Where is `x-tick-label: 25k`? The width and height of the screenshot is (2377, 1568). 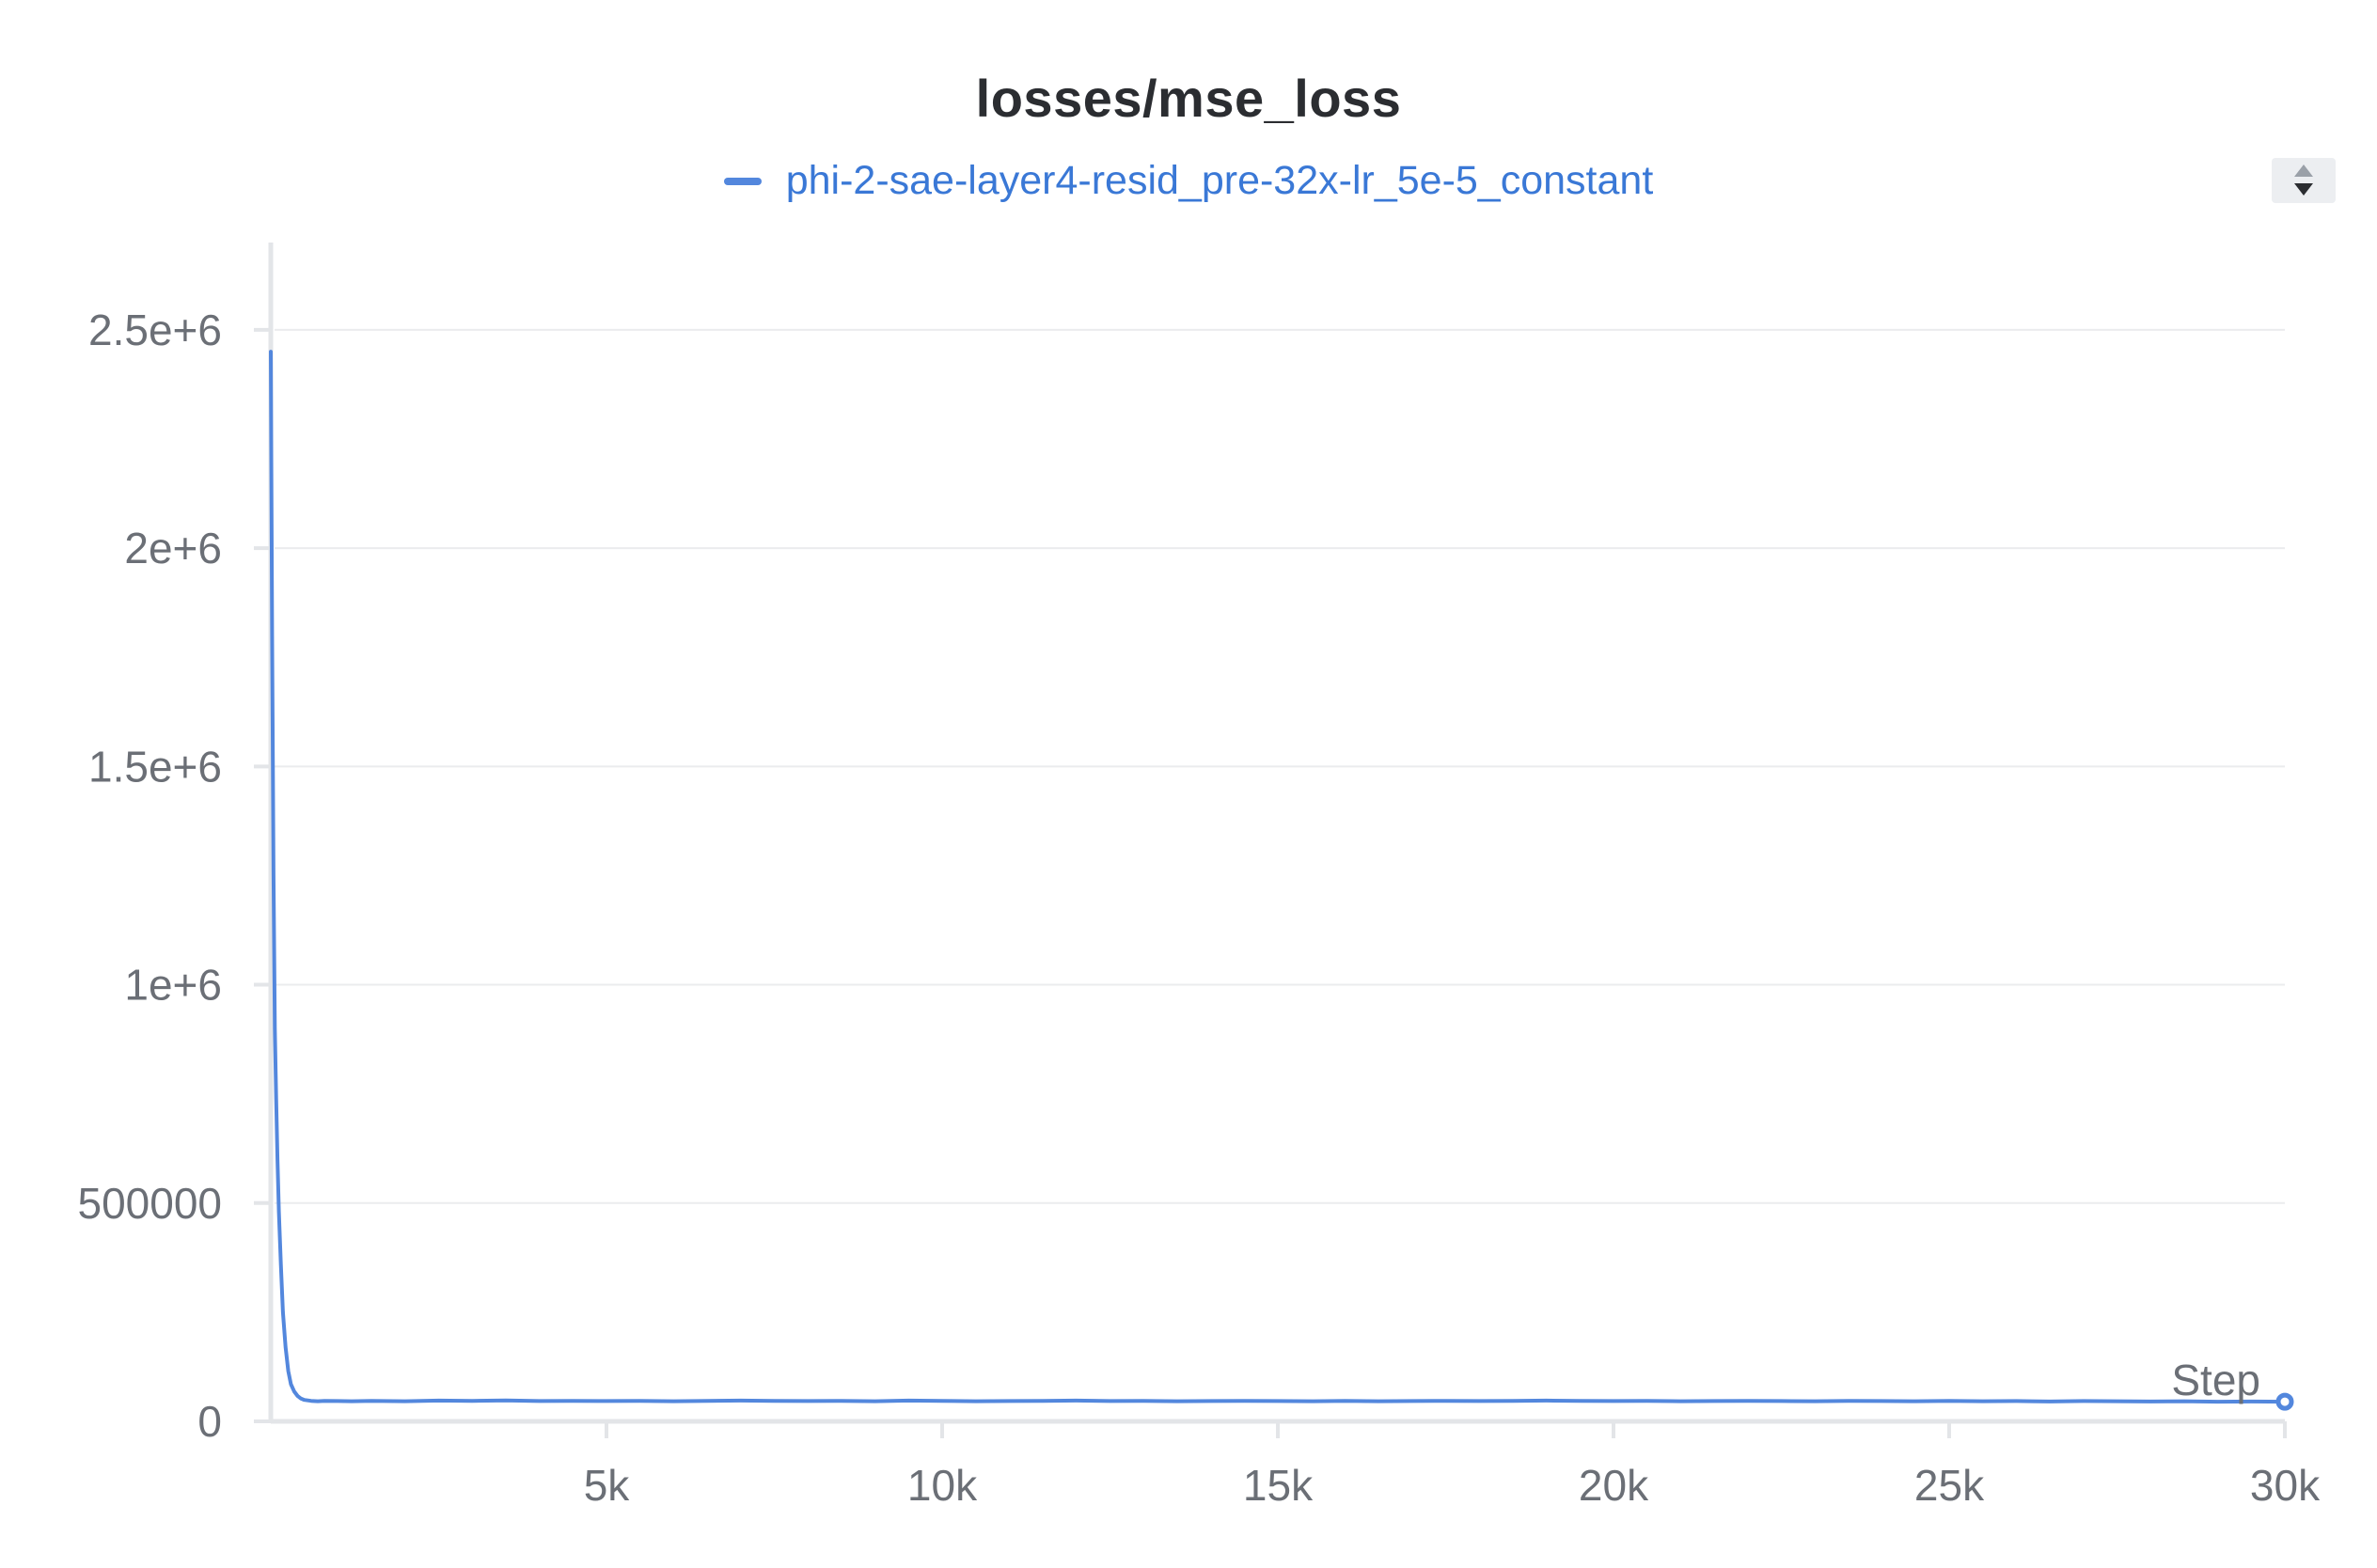 x-tick-label: 25k is located at coordinates (1950, 1485).